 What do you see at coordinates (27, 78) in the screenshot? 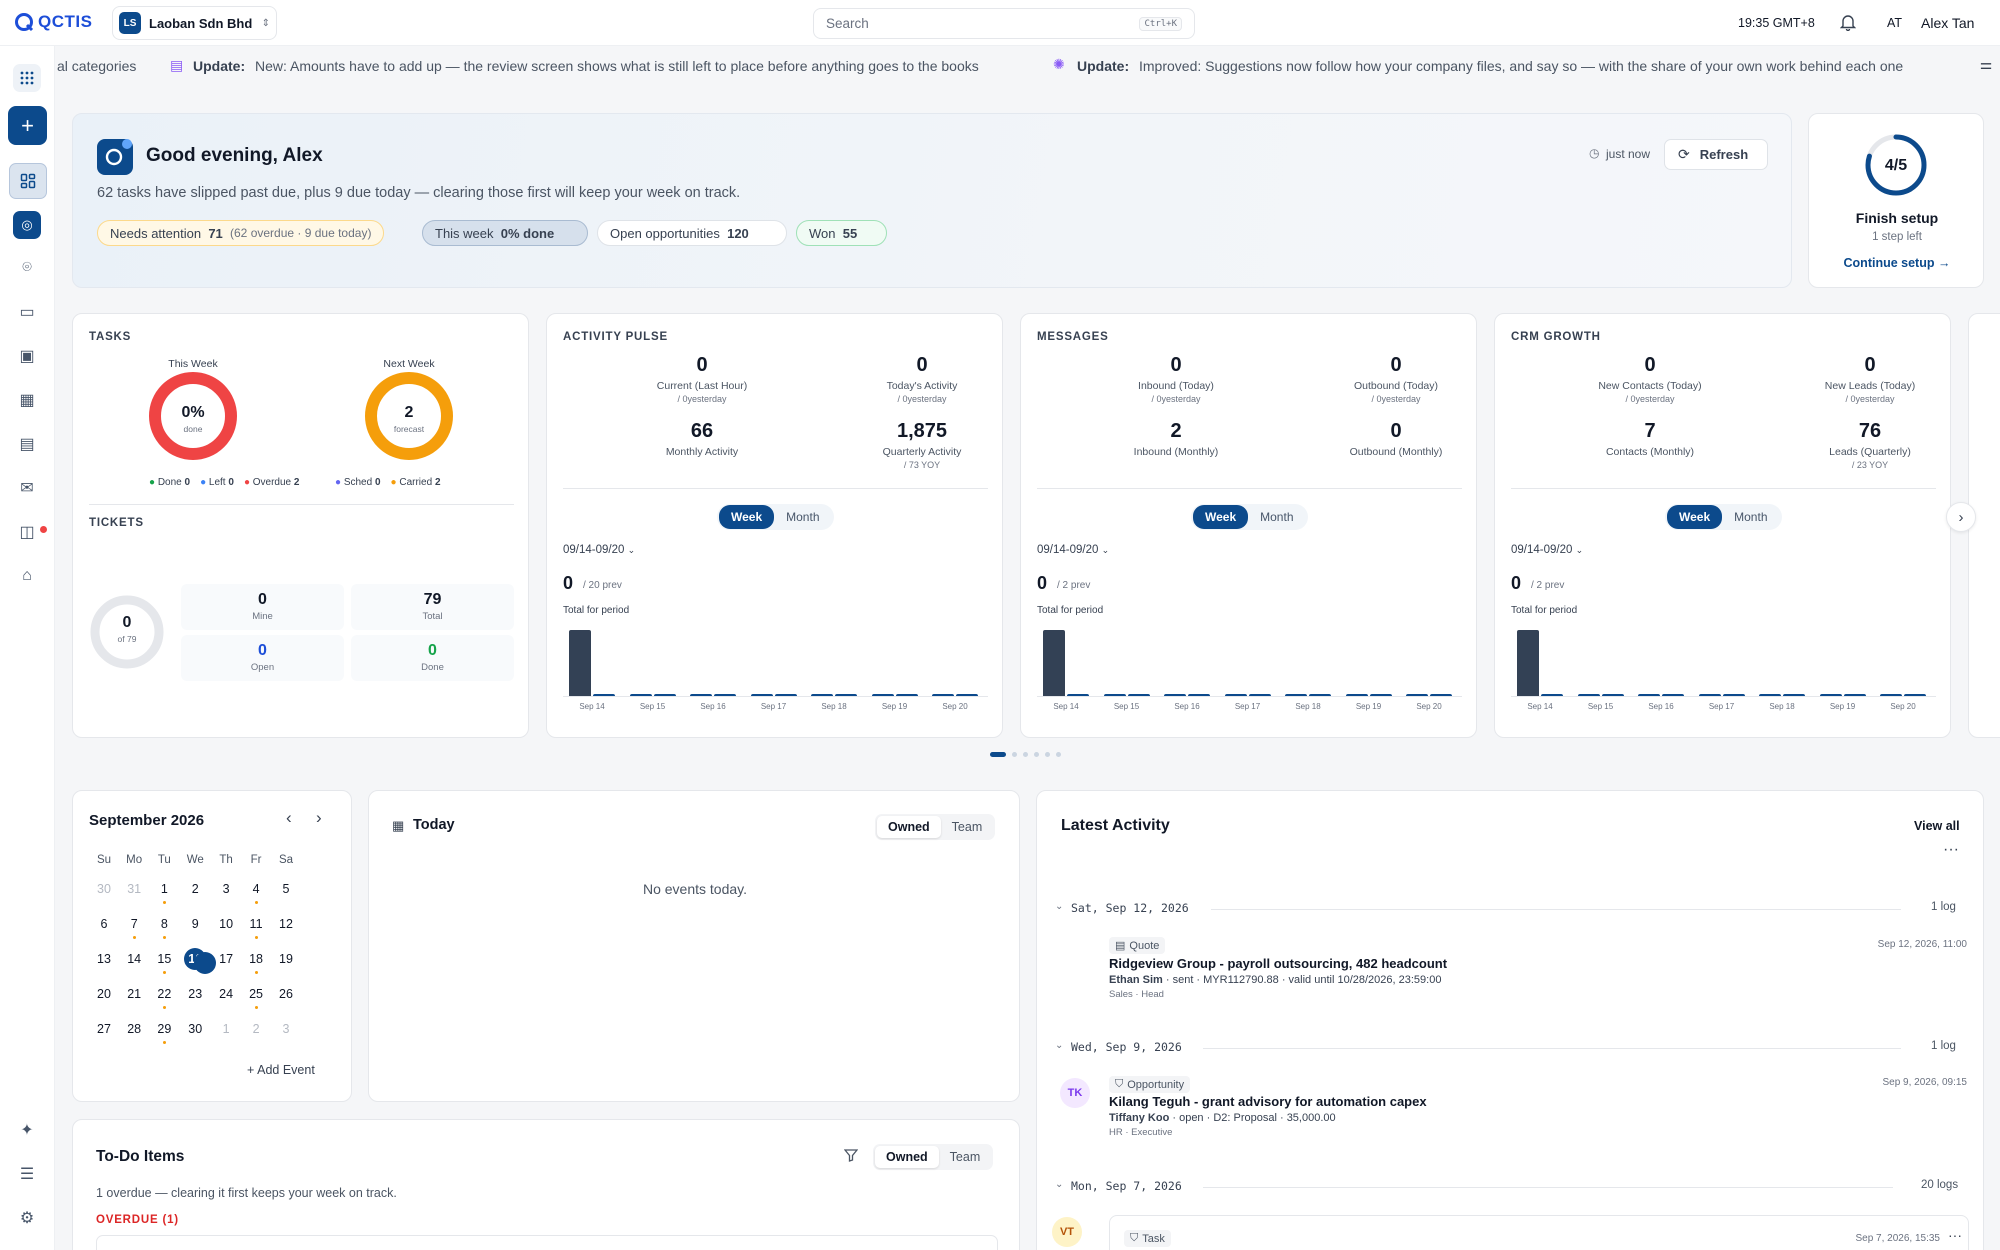
I see `apps-grid-icon` at bounding box center [27, 78].